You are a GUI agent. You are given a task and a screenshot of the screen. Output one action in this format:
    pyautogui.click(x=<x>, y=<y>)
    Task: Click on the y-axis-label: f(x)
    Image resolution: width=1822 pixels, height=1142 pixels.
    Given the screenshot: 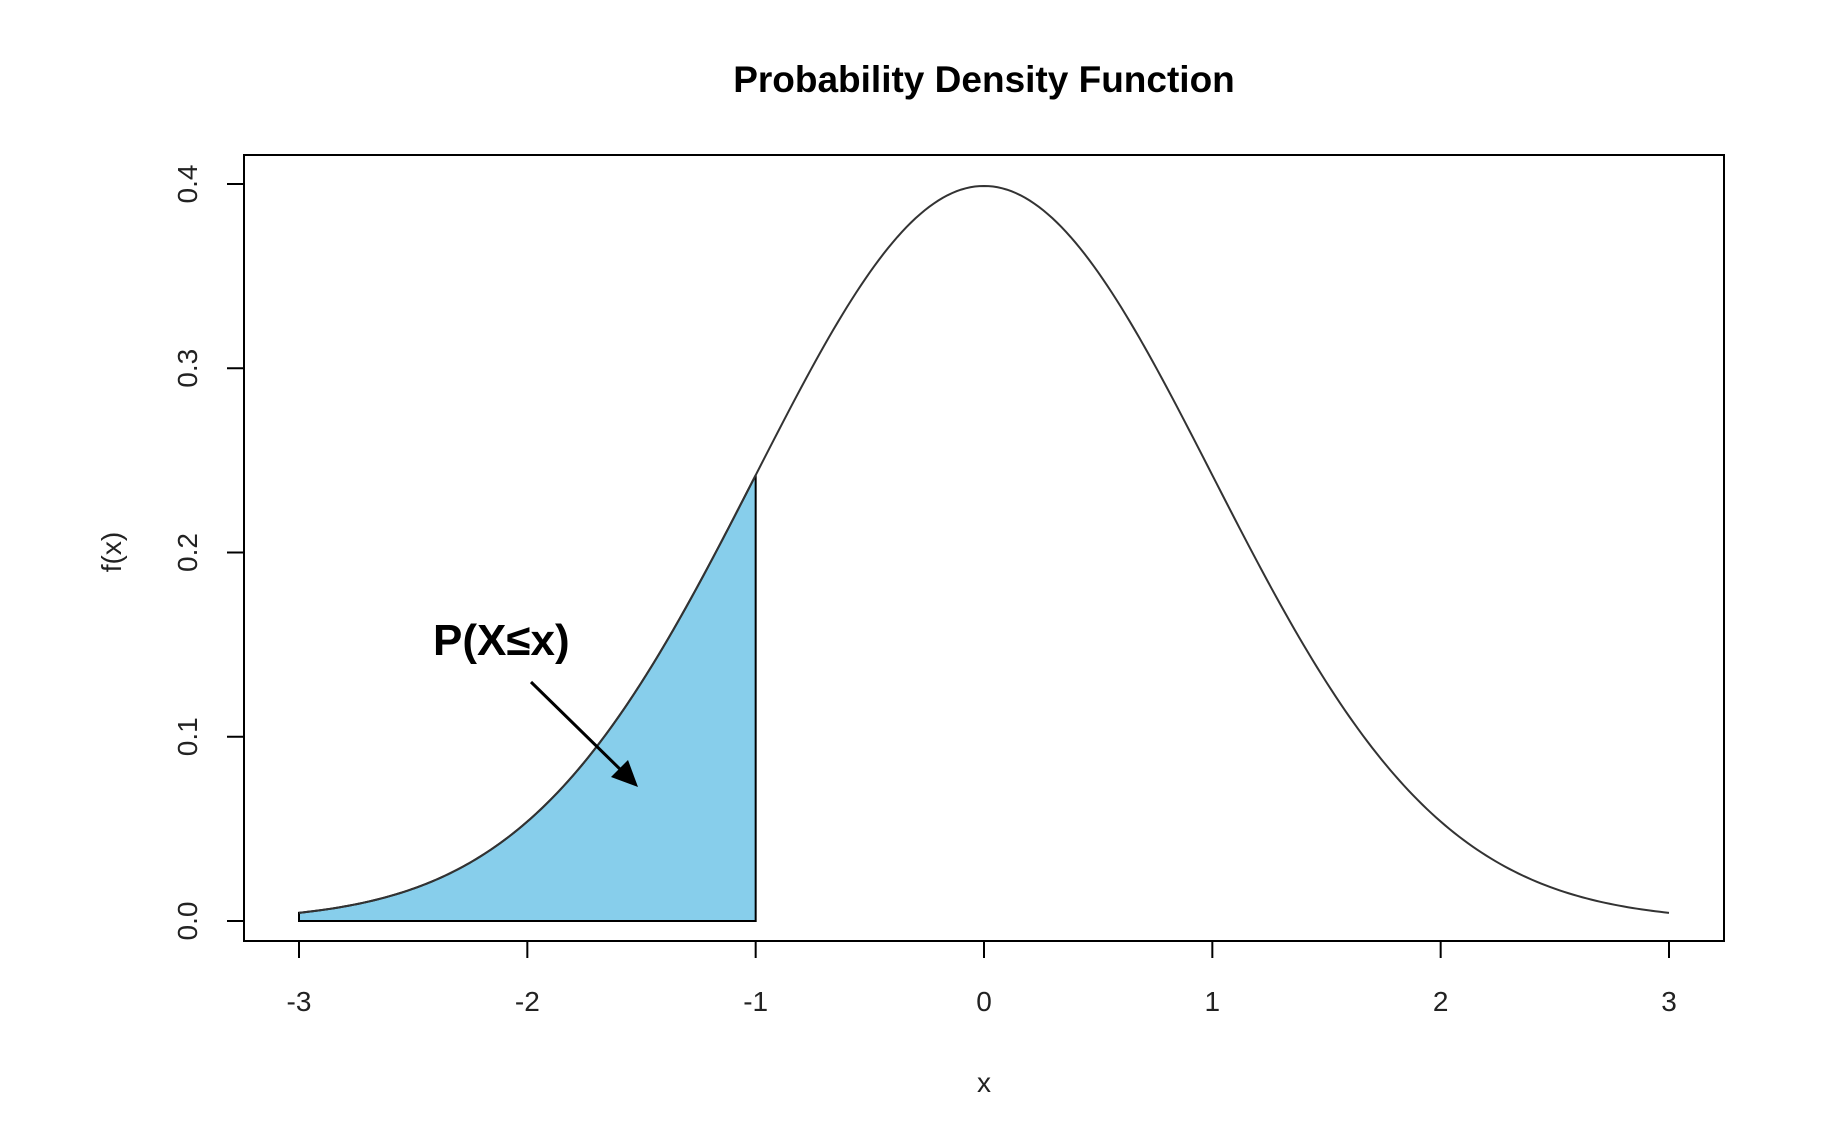 What is the action you would take?
    pyautogui.click(x=111, y=552)
    